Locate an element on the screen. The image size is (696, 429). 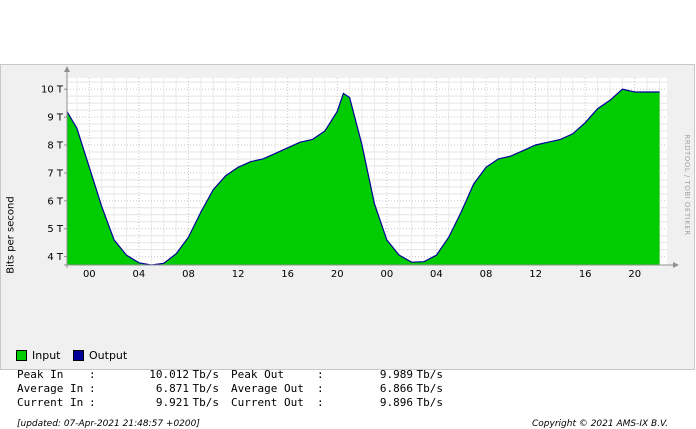
current-out-value: 9.896 is located at coordinates (396, 402).